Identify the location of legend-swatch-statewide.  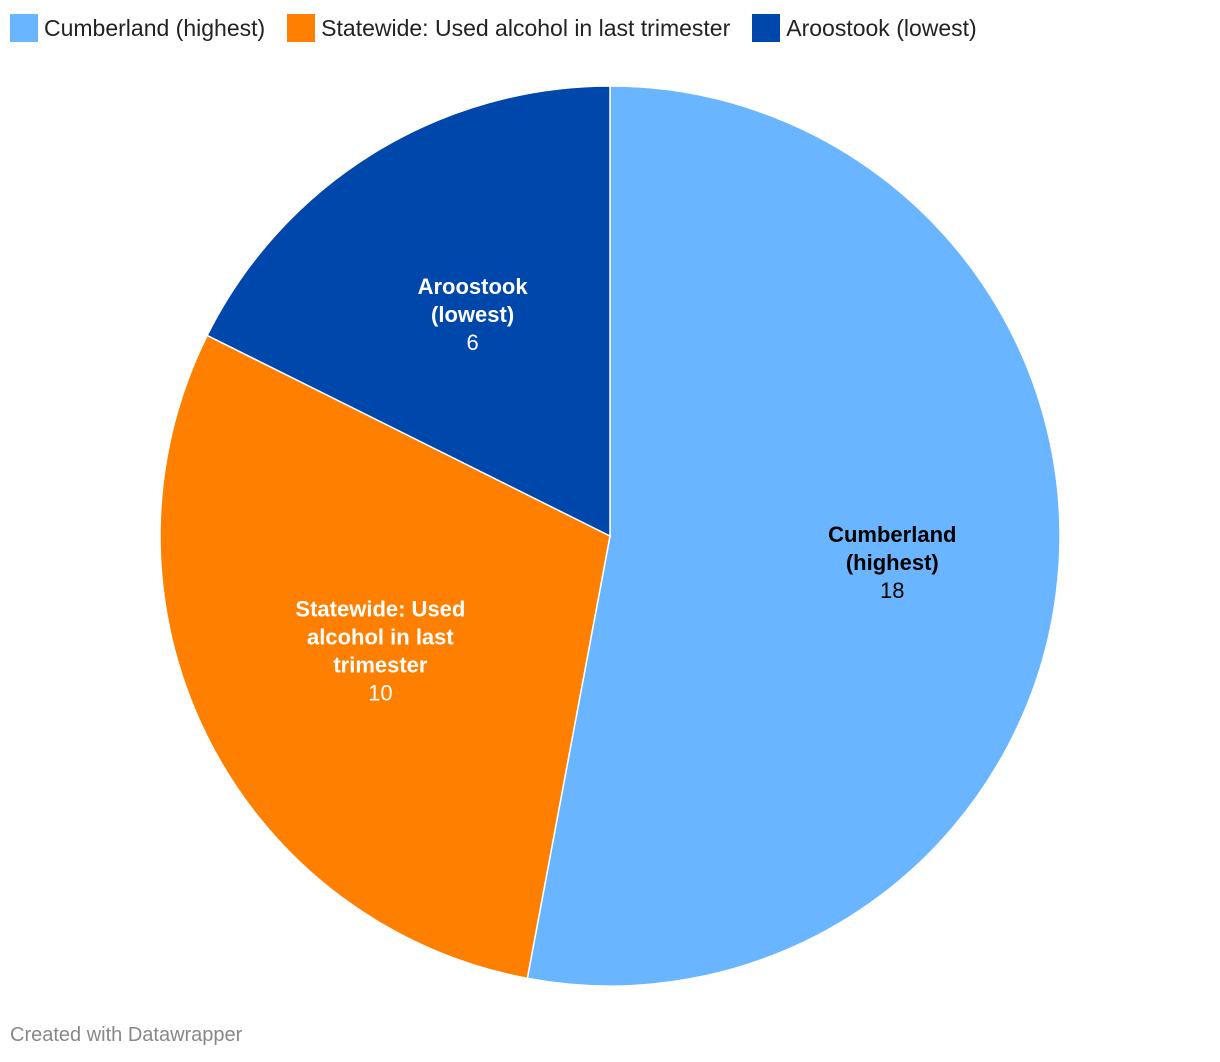
(301, 28).